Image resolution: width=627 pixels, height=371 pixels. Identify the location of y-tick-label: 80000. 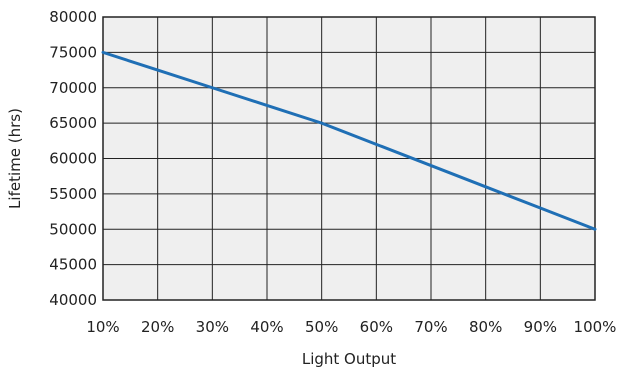
(73, 17).